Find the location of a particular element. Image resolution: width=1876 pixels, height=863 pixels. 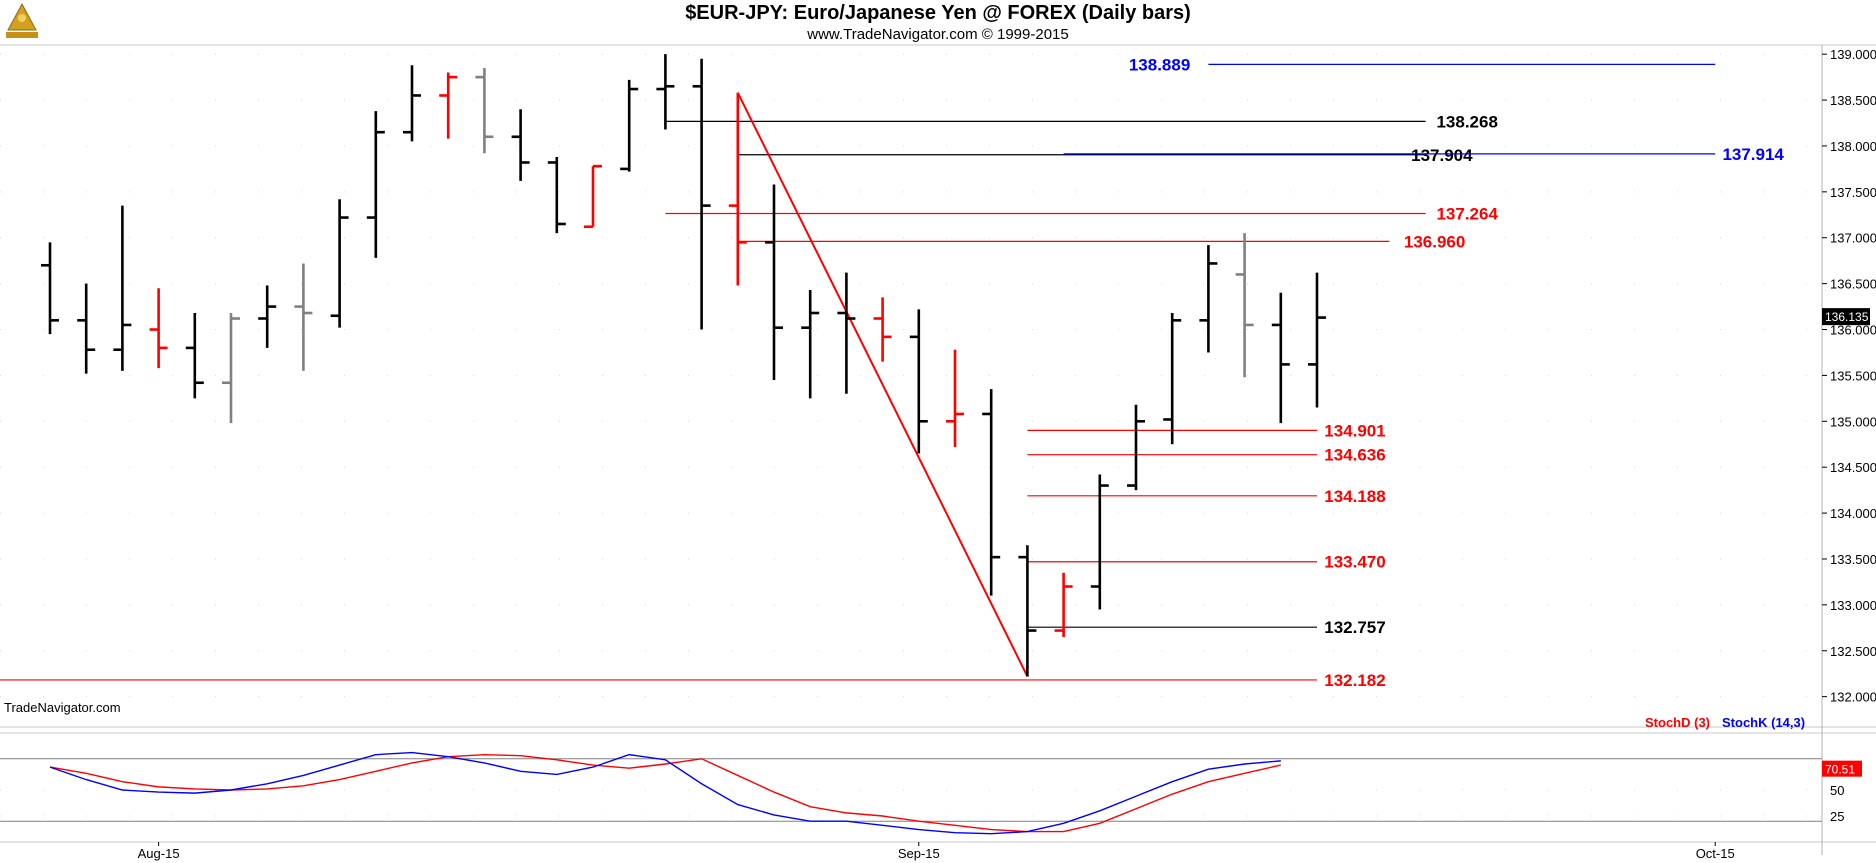

stoch-series-line is located at coordinates (665, 793).